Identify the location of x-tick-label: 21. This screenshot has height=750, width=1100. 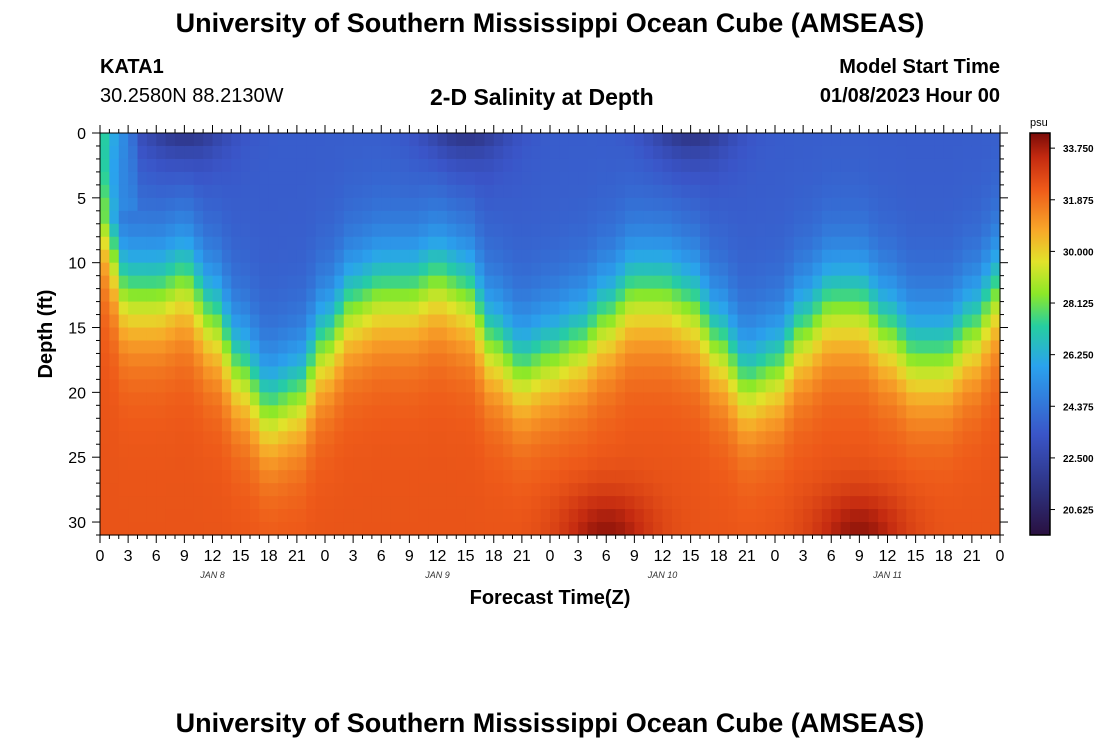
(972, 556).